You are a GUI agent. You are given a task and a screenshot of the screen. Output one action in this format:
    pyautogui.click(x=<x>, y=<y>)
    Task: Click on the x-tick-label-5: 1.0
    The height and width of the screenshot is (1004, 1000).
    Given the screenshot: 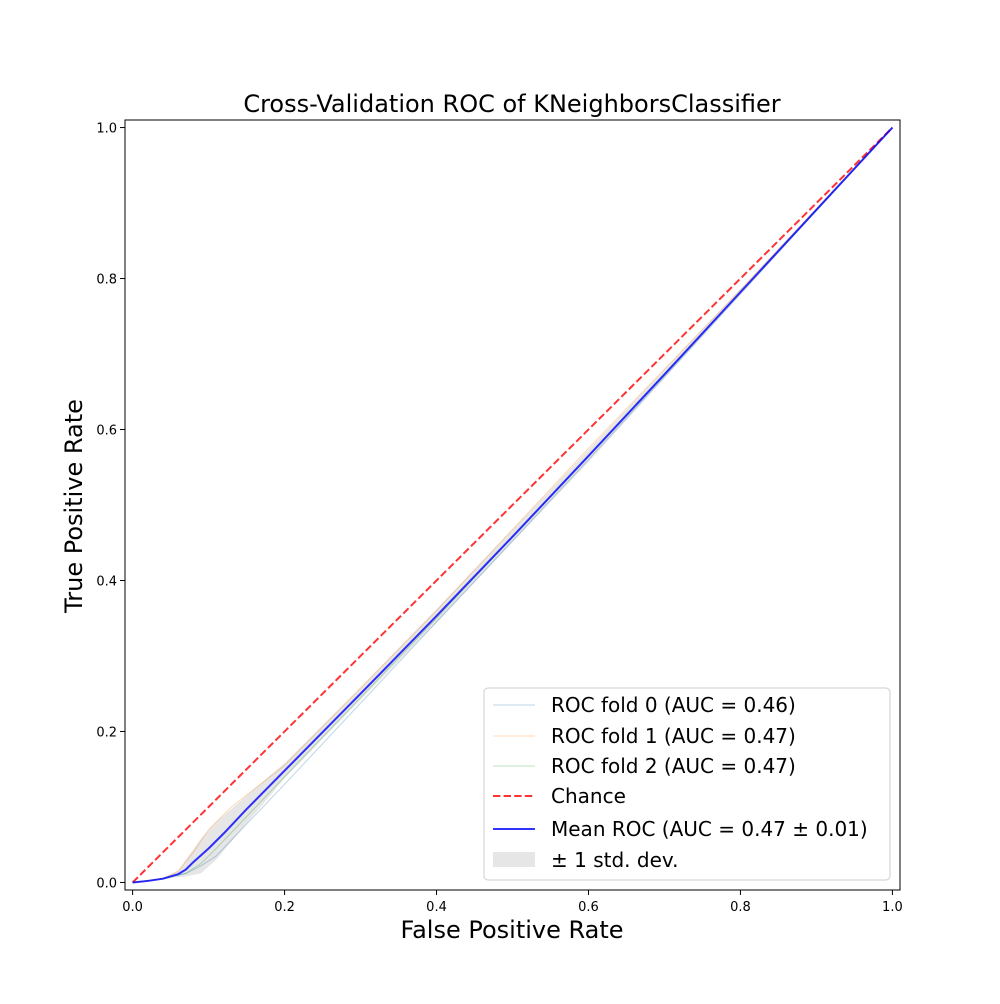 What is the action you would take?
    pyautogui.click(x=892, y=907)
    